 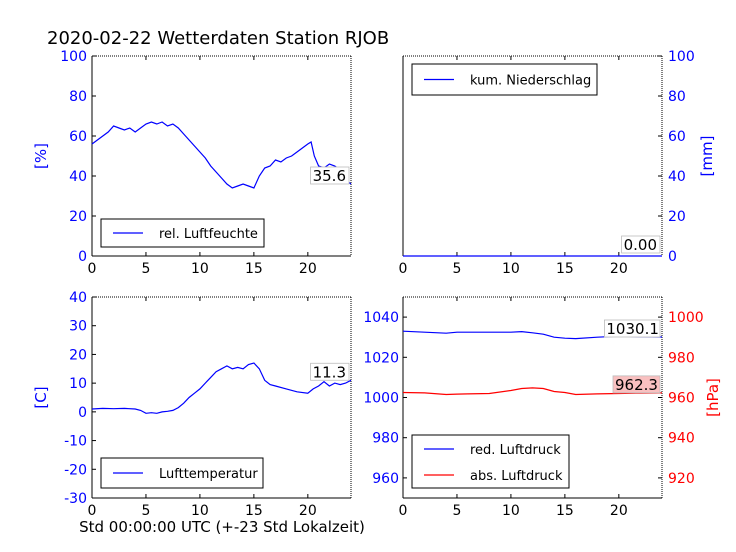 I want to click on y-tick-label: 10, so click(x=78, y=384).